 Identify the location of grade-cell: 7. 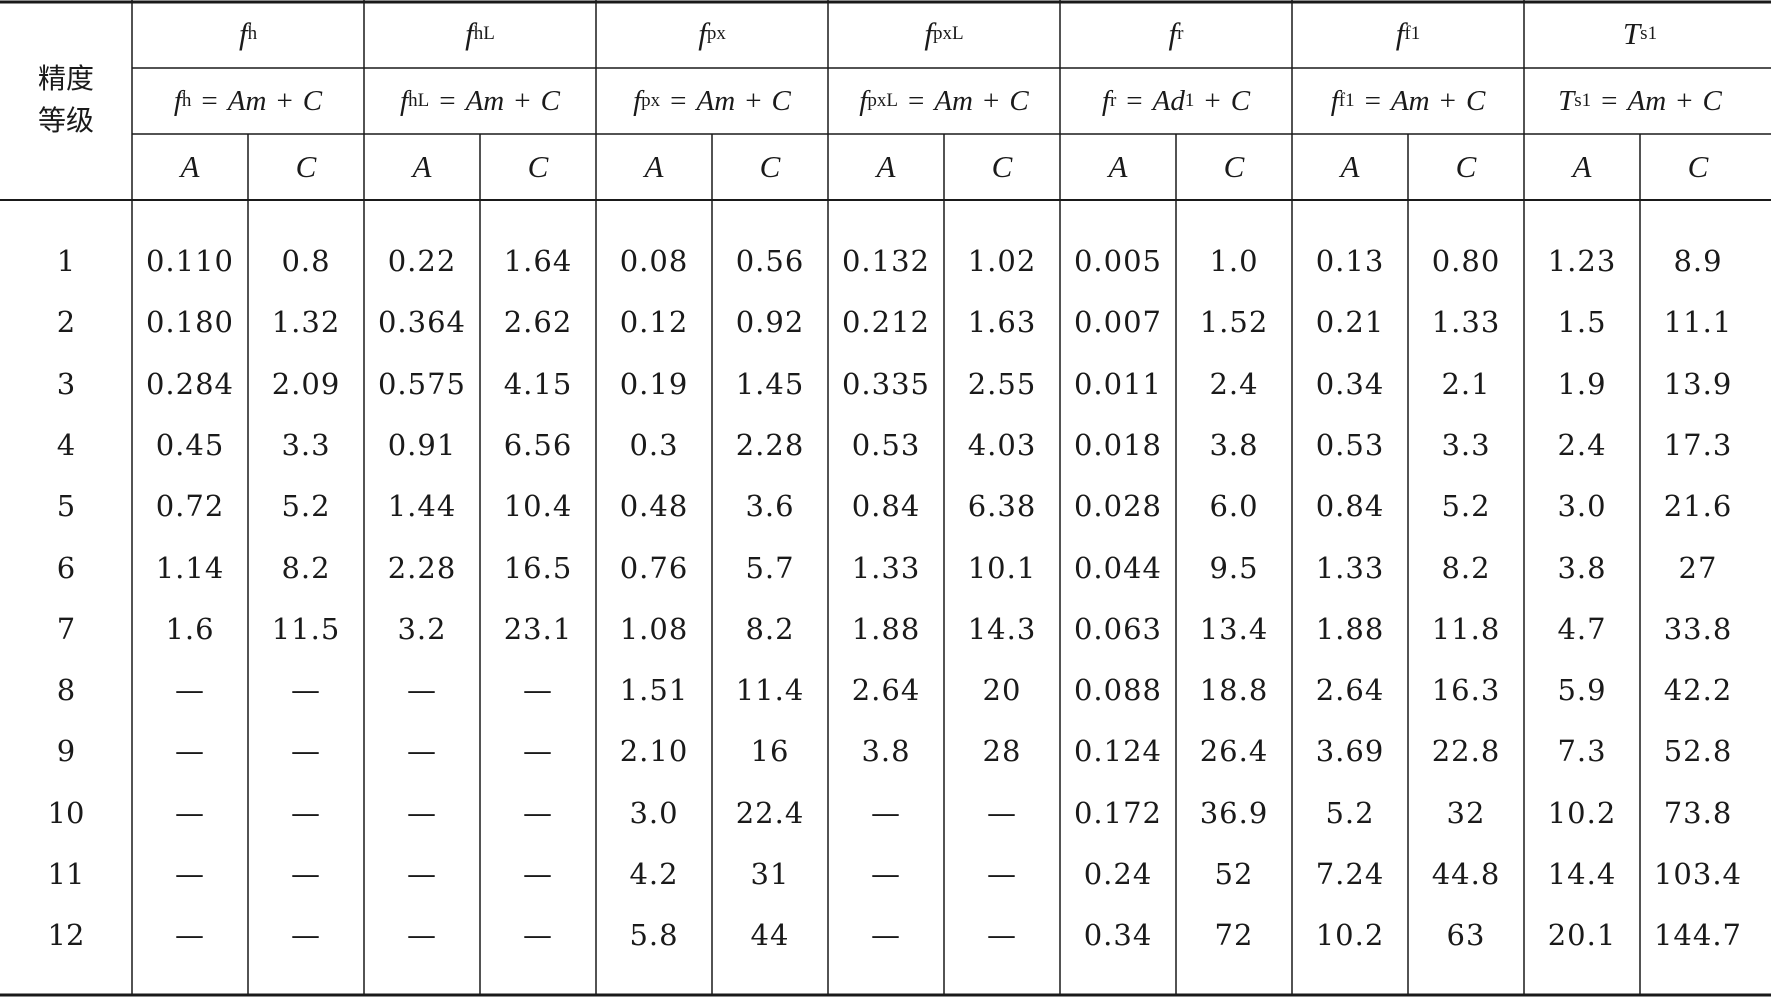
(66, 628).